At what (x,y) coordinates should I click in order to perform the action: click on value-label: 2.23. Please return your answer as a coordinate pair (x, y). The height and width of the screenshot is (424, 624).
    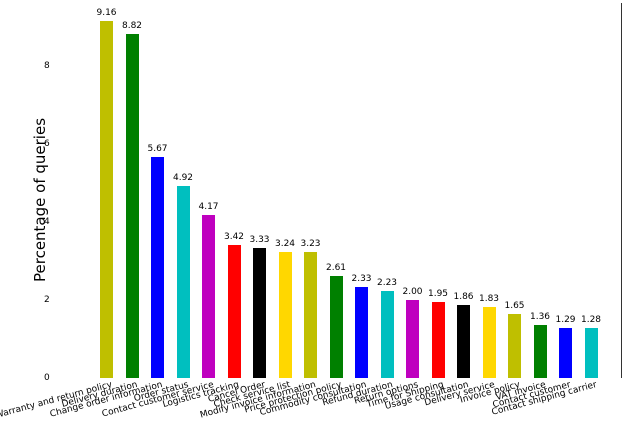
    Looking at the image, I should click on (387, 283).